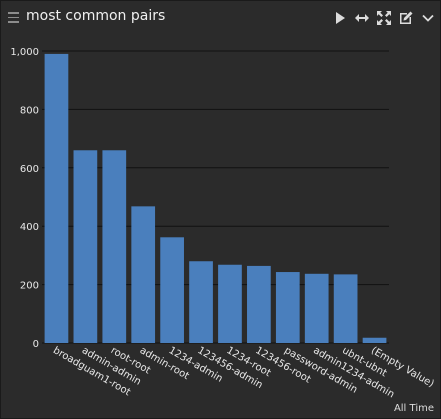 The width and height of the screenshot is (441, 419). Describe the element at coordinates (29, 169) in the screenshot. I see `y-tick-label: 600` at that location.